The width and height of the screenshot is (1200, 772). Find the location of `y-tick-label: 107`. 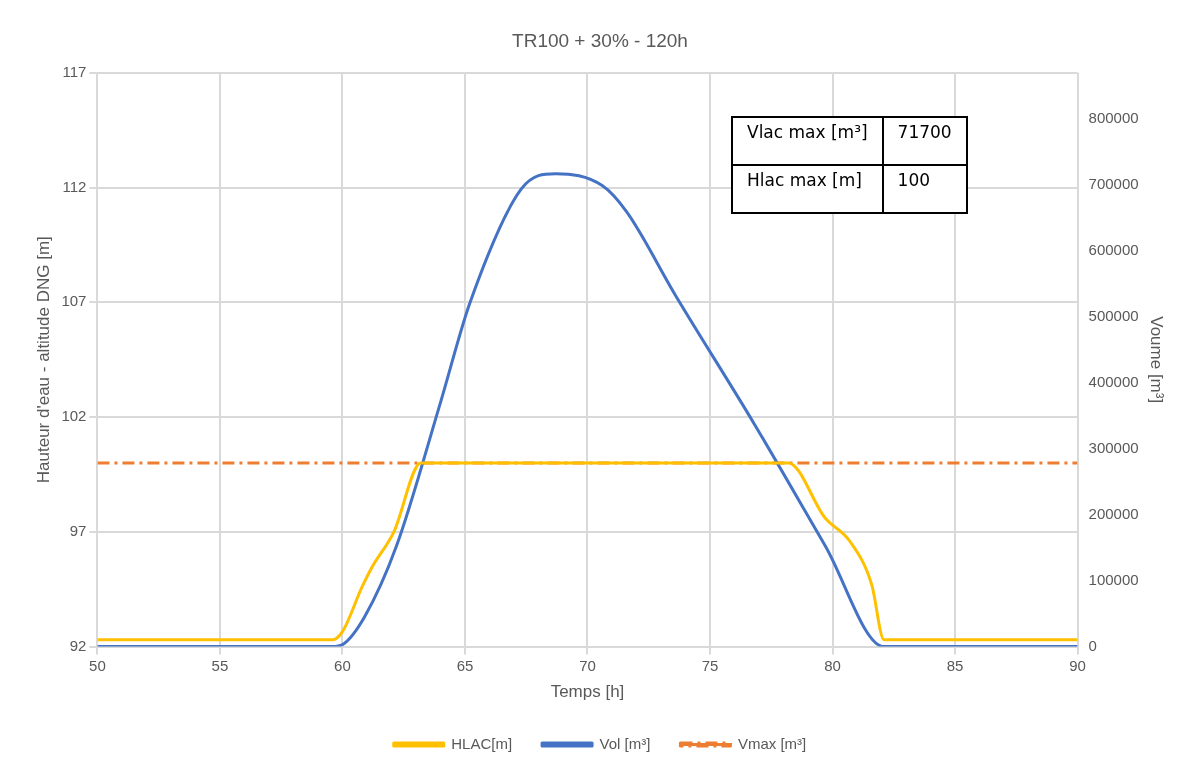

y-tick-label: 107 is located at coordinates (74, 301).